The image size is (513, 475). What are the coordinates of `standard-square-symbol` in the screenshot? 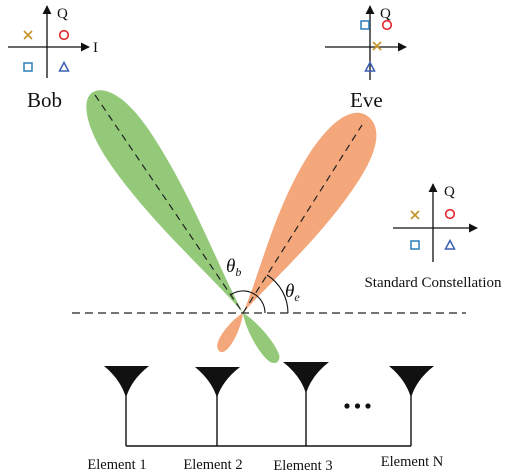 It's located at (415, 245).